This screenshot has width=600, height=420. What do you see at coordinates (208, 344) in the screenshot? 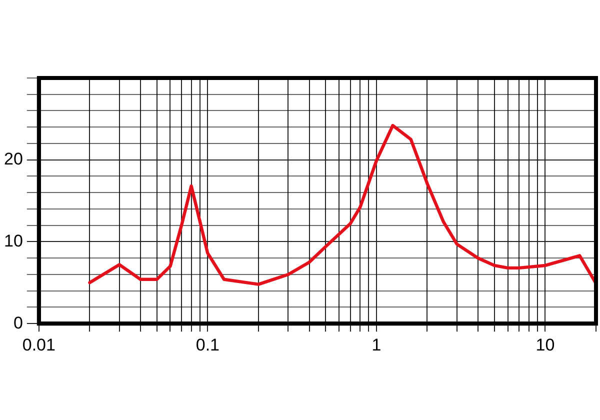
I see `x-tick-label: 0.1` at bounding box center [208, 344].